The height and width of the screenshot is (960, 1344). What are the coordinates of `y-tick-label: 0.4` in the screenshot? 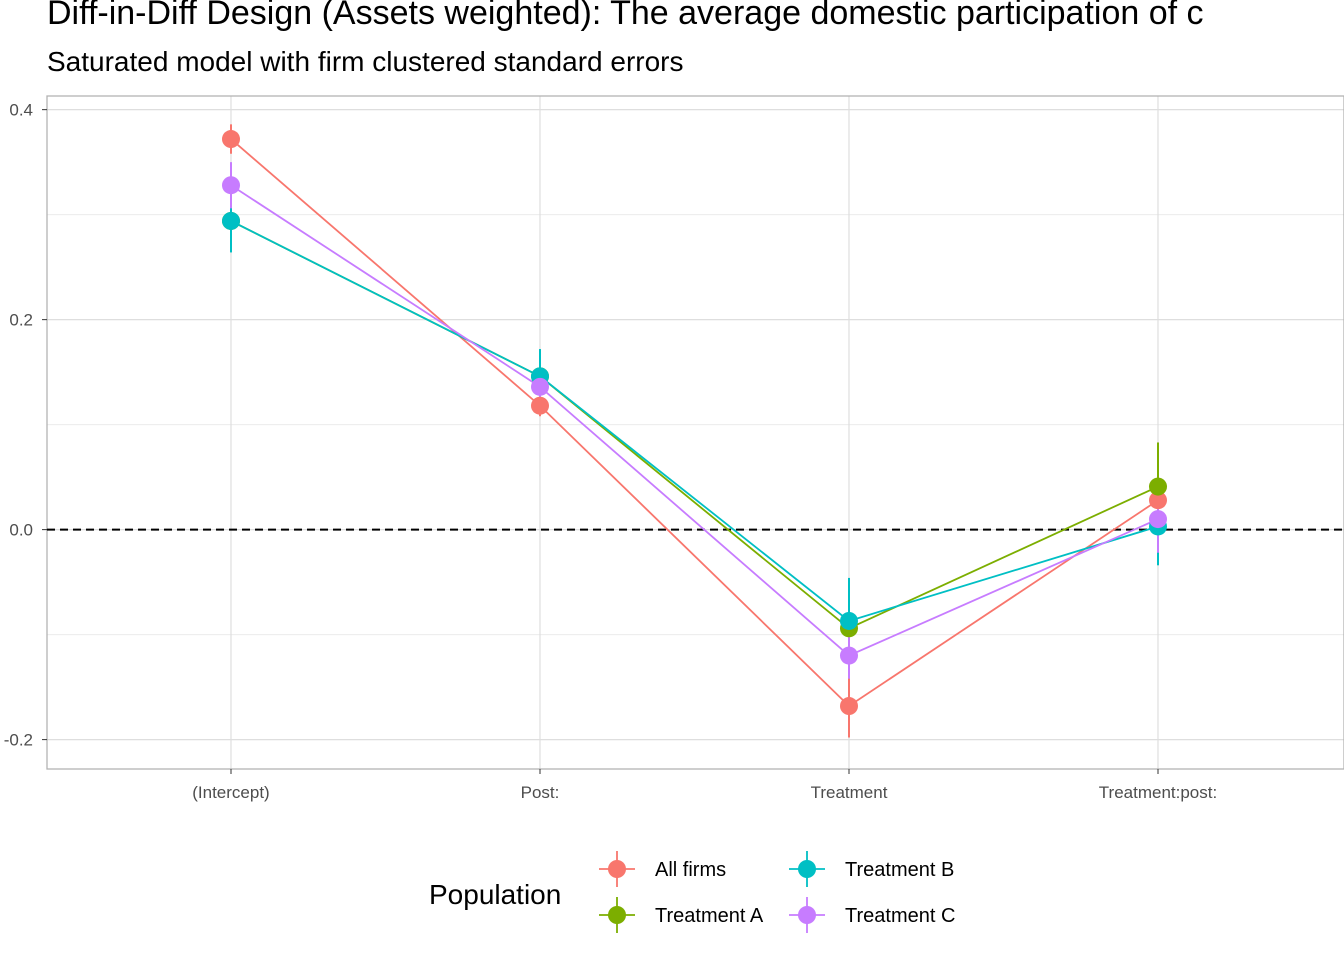 It's located at (21, 110).